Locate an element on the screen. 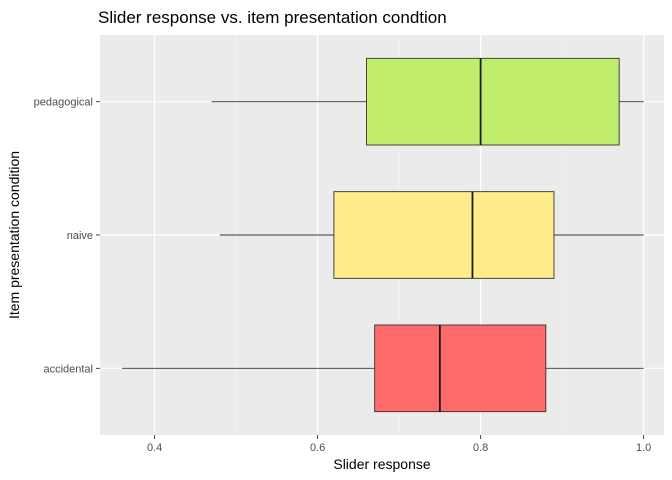 This screenshot has width=672, height=480. box-accidental is located at coordinates (383, 368).